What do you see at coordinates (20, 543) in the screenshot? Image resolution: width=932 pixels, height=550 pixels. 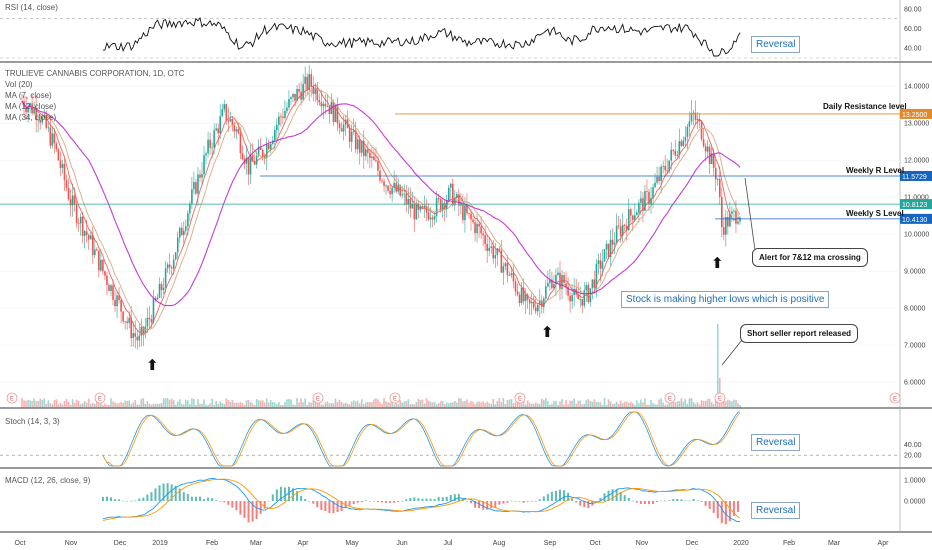 I see `month-tick: Oct` at bounding box center [20, 543].